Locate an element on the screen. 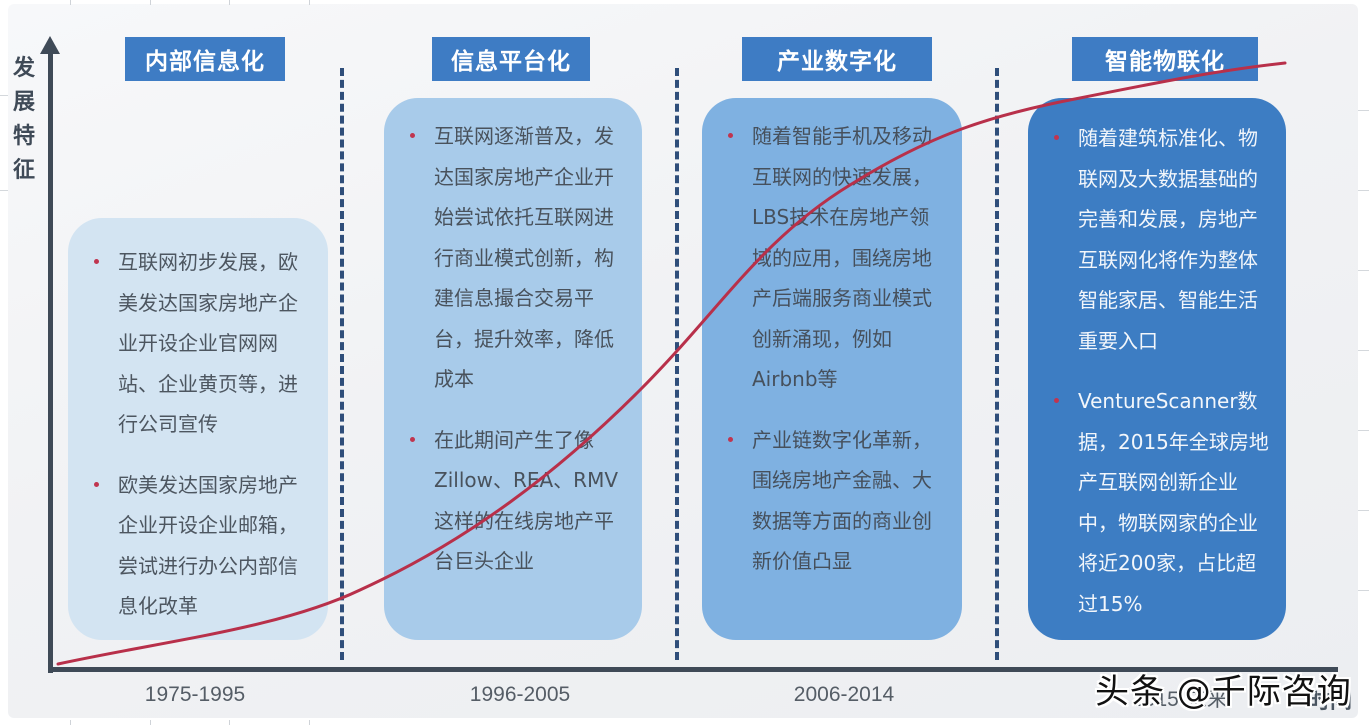 This screenshot has width=1369, height=726. stage-header-3: 产业数字化 is located at coordinates (837, 59).